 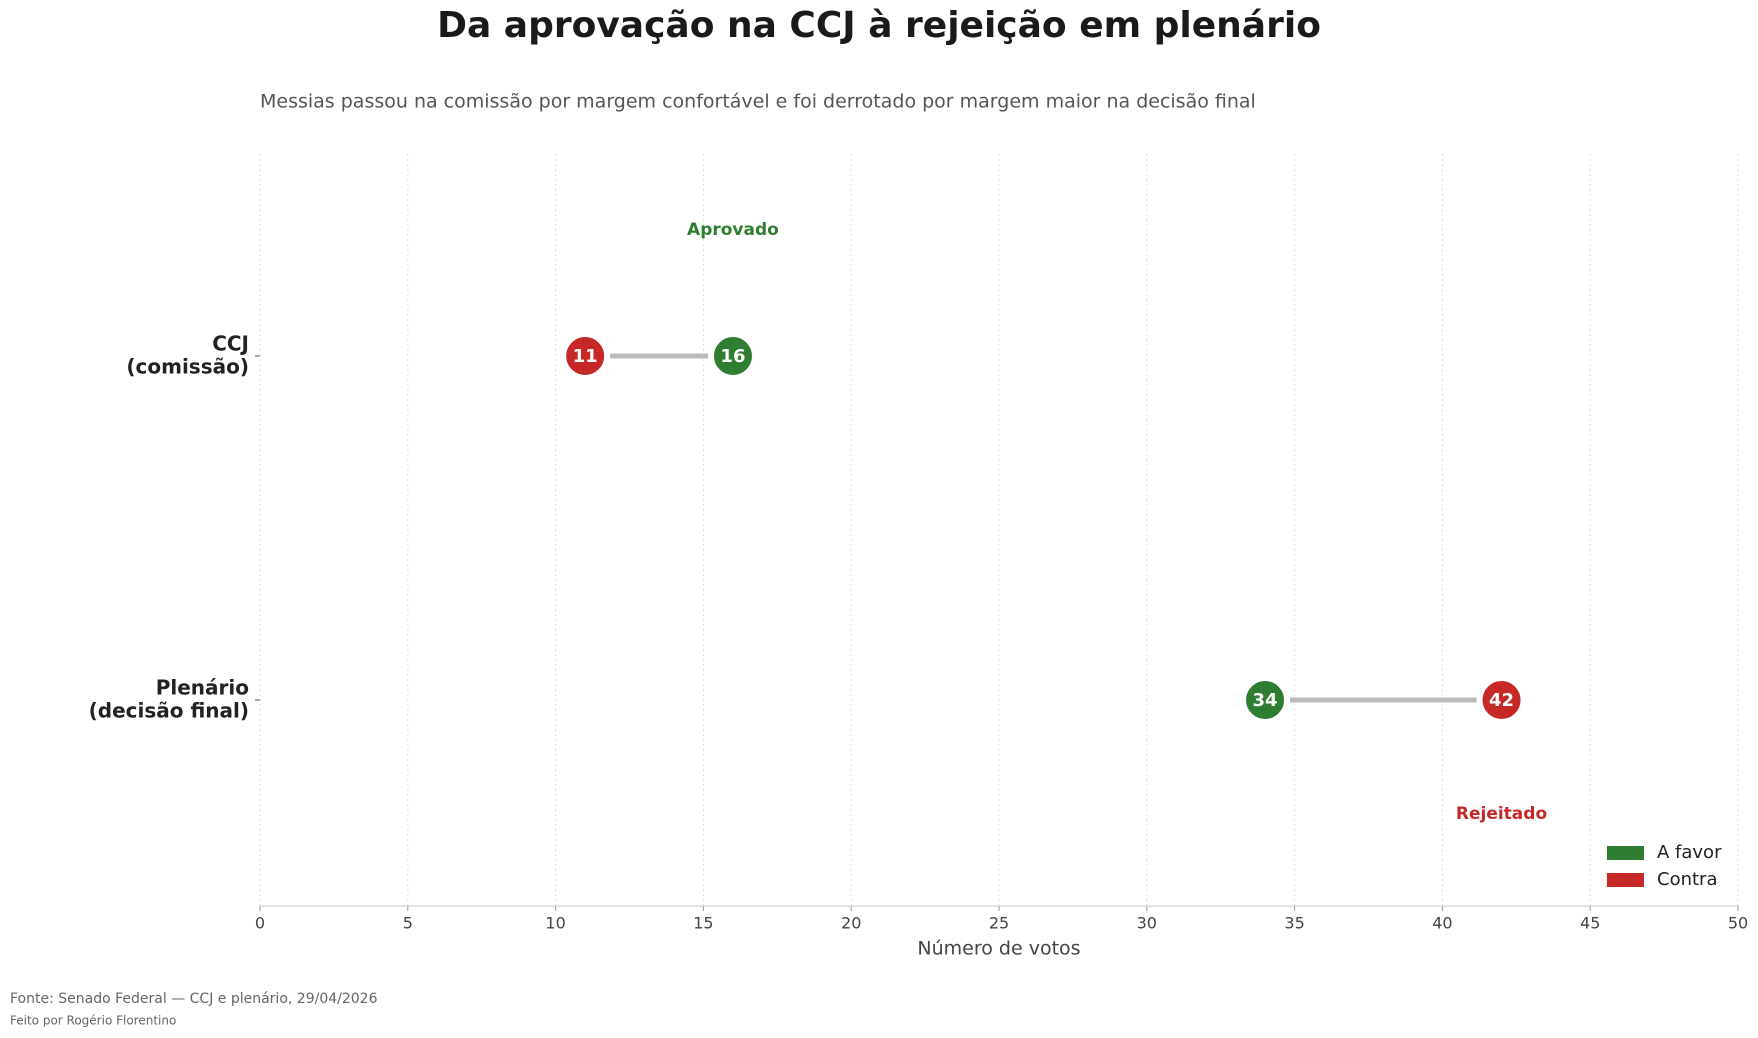 I want to click on y-tick-label: Plenário (decisão final), so click(x=169, y=698).